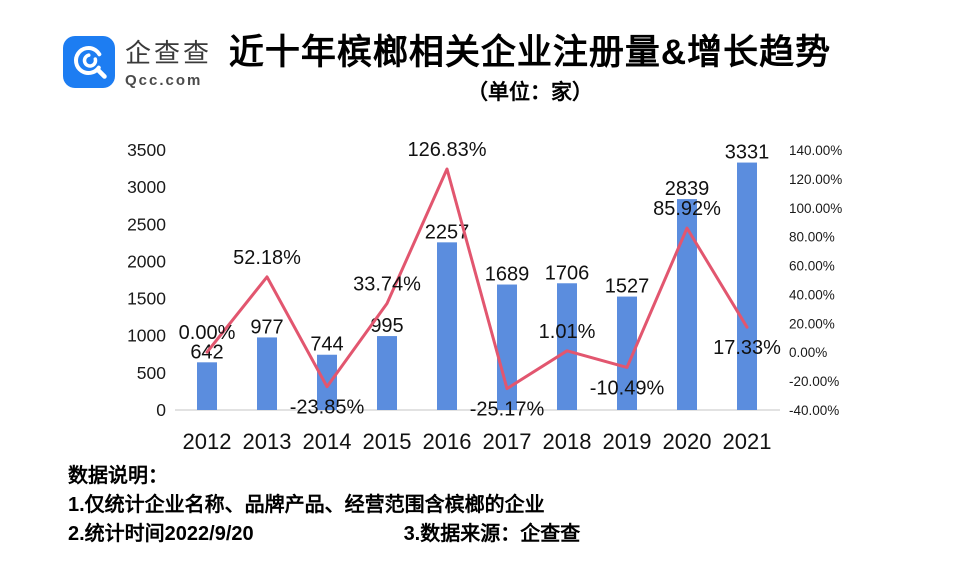 The image size is (953, 580). Describe the element at coordinates (386, 326) in the screenshot. I see `bar-value-label: 995` at that location.